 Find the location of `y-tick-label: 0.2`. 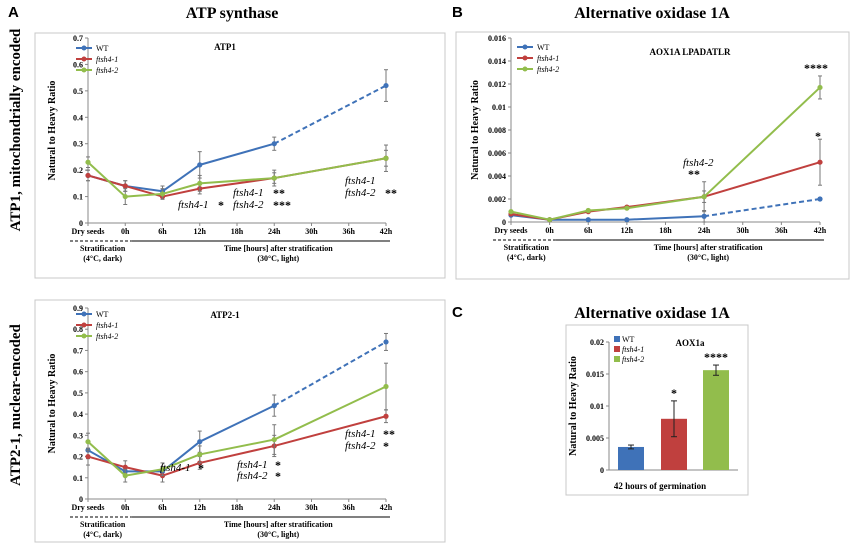

y-tick-label: 0.2 is located at coordinates (78, 170).